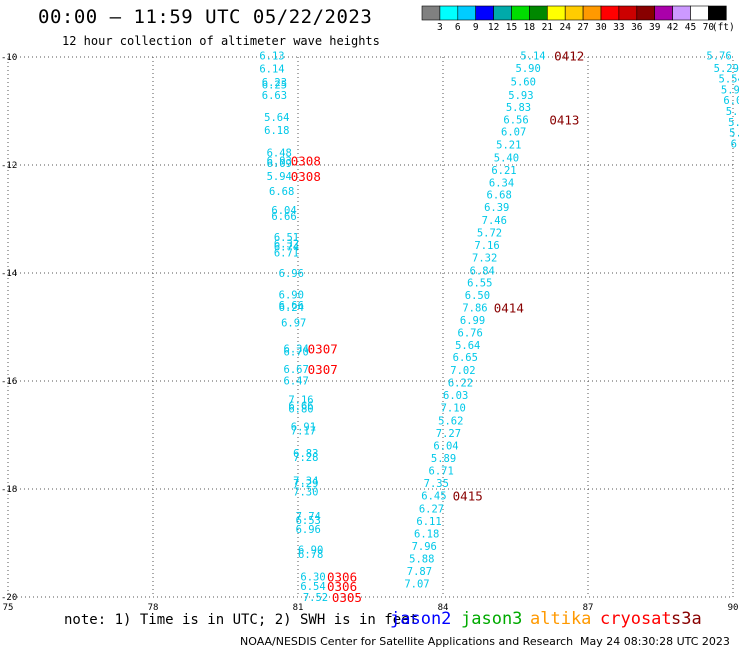 The height and width of the screenshot is (650, 740). Describe the element at coordinates (723, 27) in the screenshot. I see `colorbar-unit: (ft)` at that location.